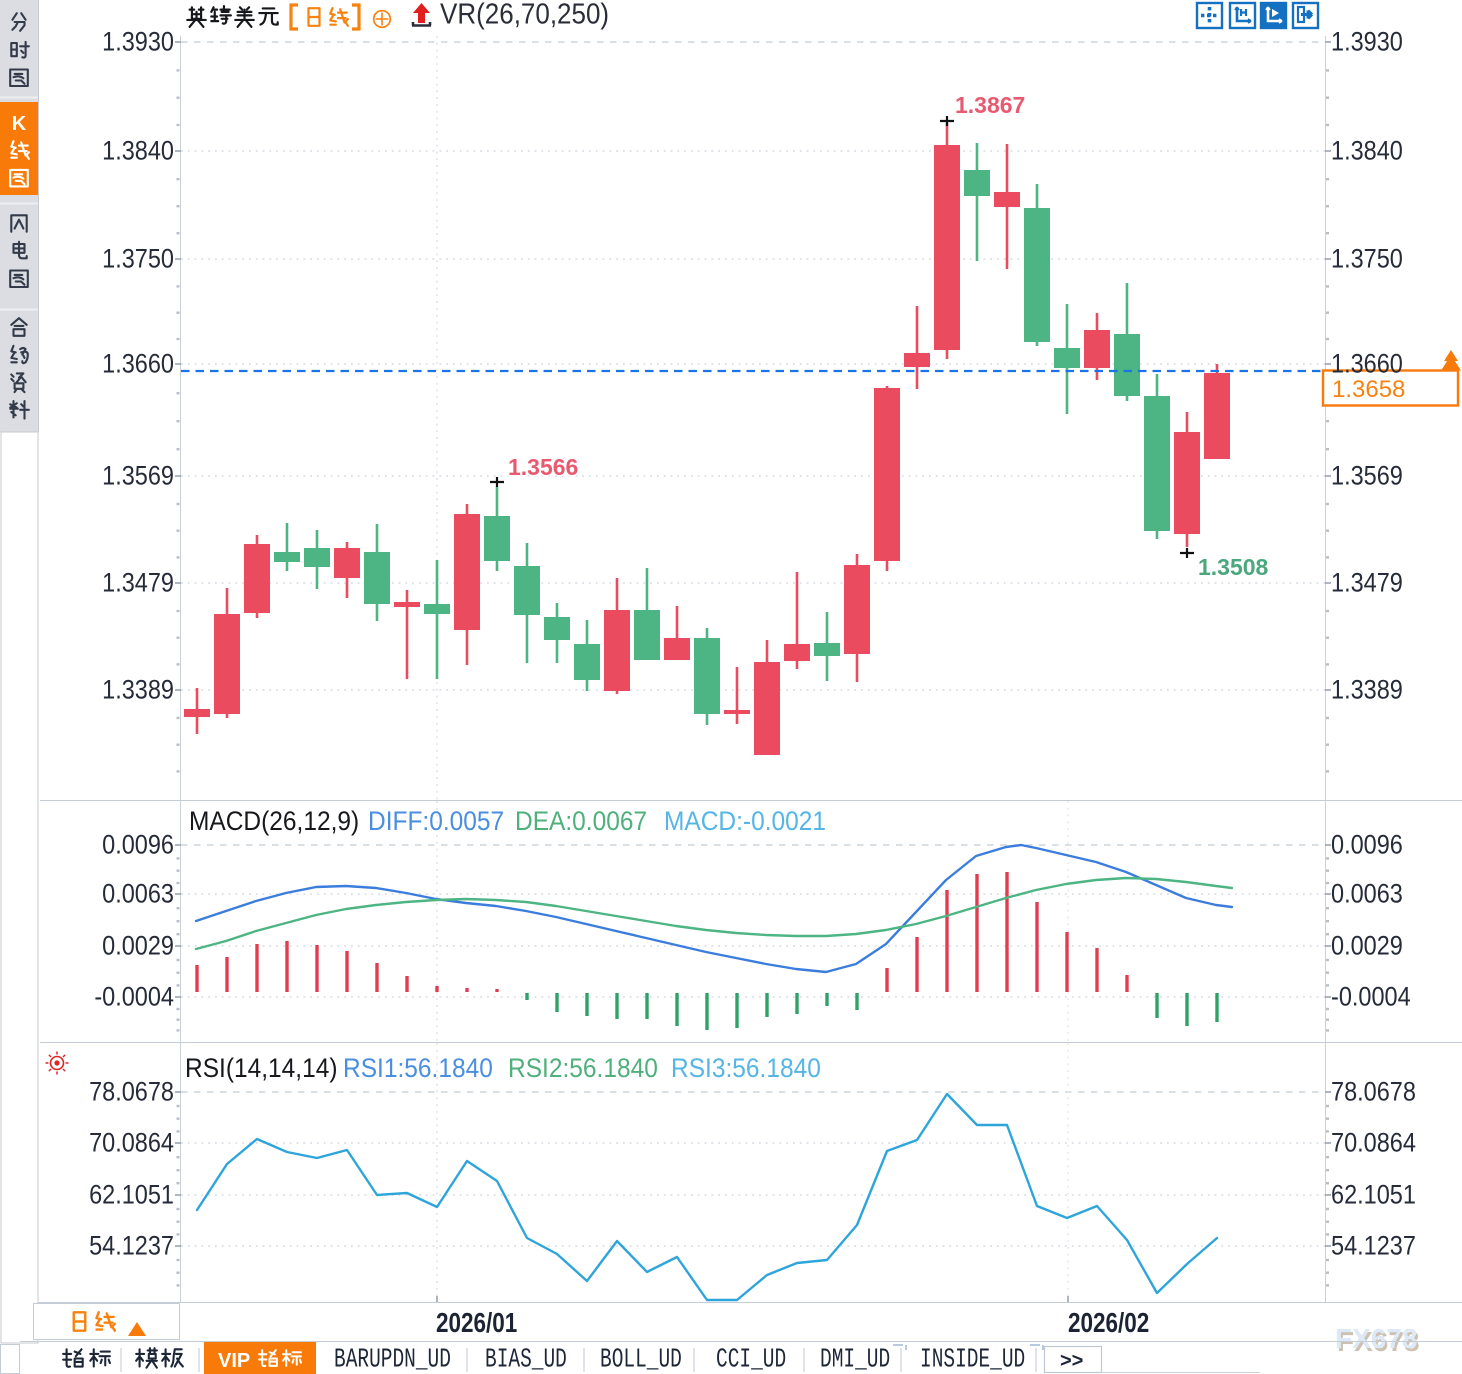  Describe the element at coordinates (751, 1359) in the screenshot. I see `svg-text: CCI_UD` at that location.